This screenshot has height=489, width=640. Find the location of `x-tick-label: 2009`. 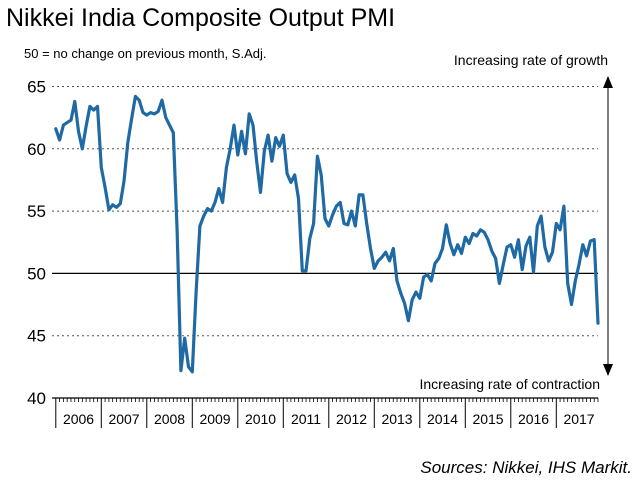

x-tick-label: 2009 is located at coordinates (214, 419).